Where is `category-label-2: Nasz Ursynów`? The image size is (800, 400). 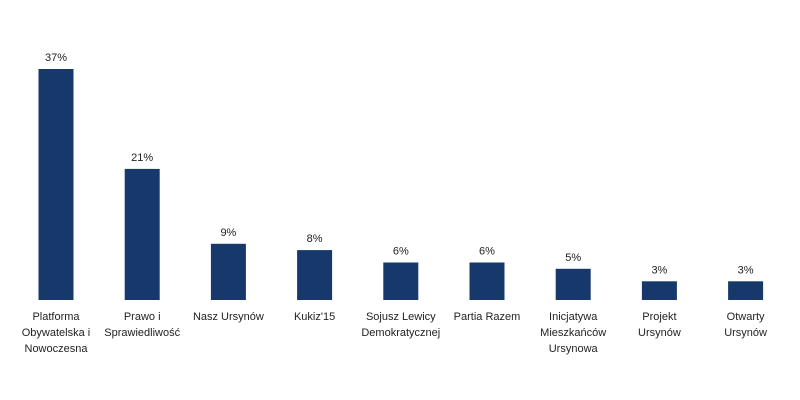
category-label-2: Nasz Ursynów is located at coordinates (228, 317).